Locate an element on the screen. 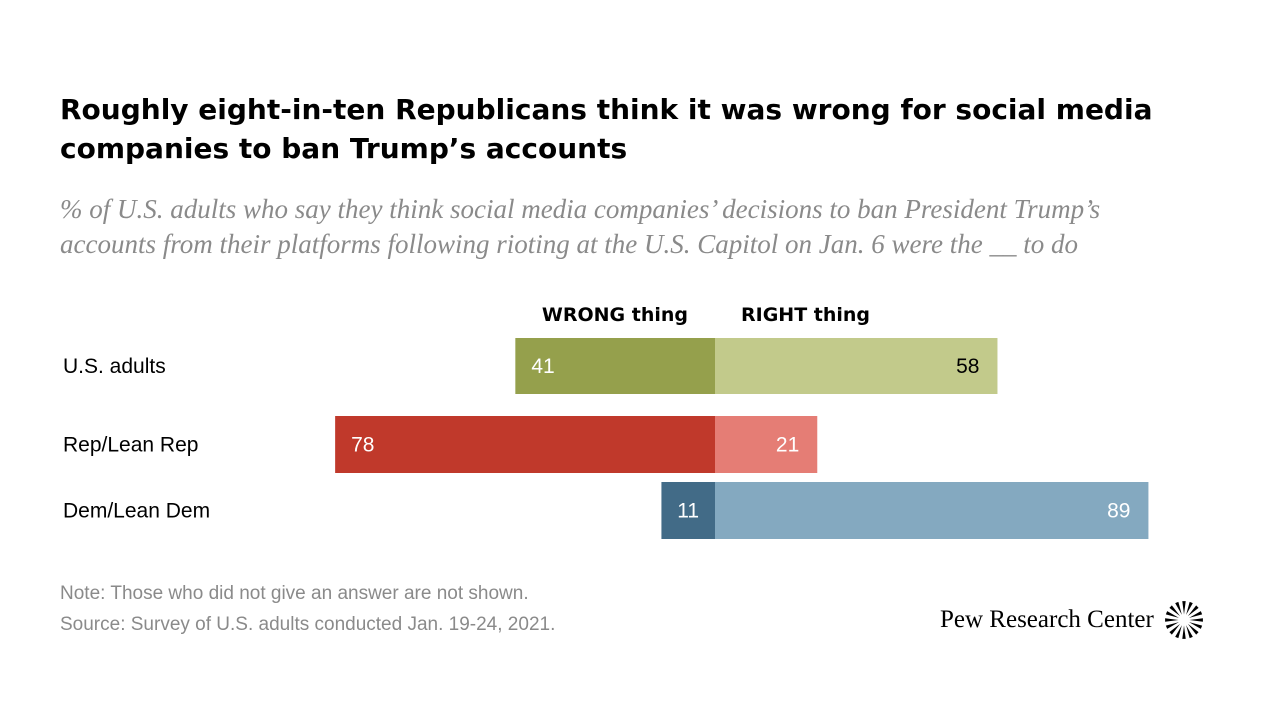 The image size is (1280, 720). pew-sunburst-icon is located at coordinates (1183, 620).